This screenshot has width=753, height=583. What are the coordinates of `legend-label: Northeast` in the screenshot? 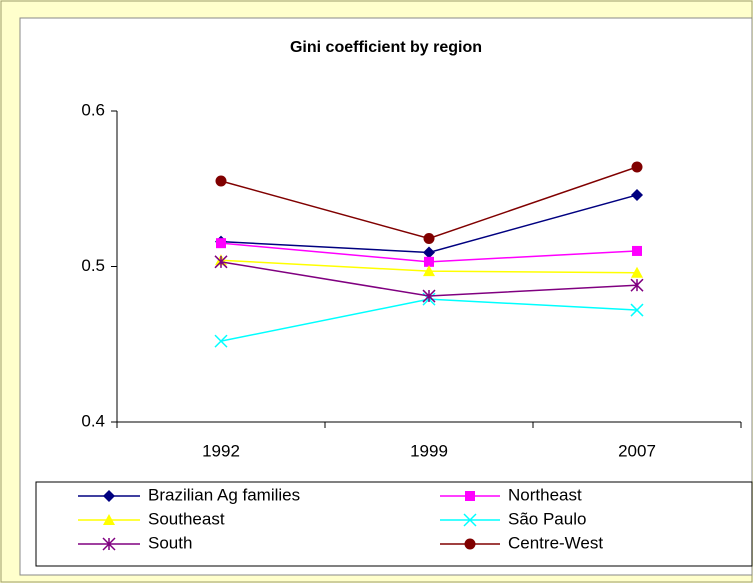 It's located at (545, 494).